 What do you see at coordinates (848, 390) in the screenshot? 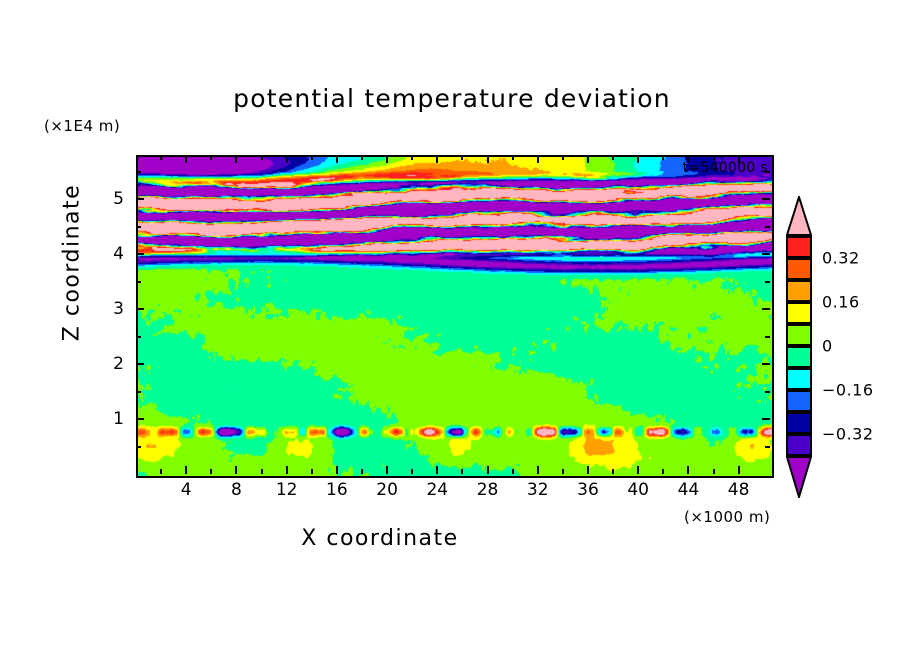
I see `colorbar-tick-label: −0.16` at bounding box center [848, 390].